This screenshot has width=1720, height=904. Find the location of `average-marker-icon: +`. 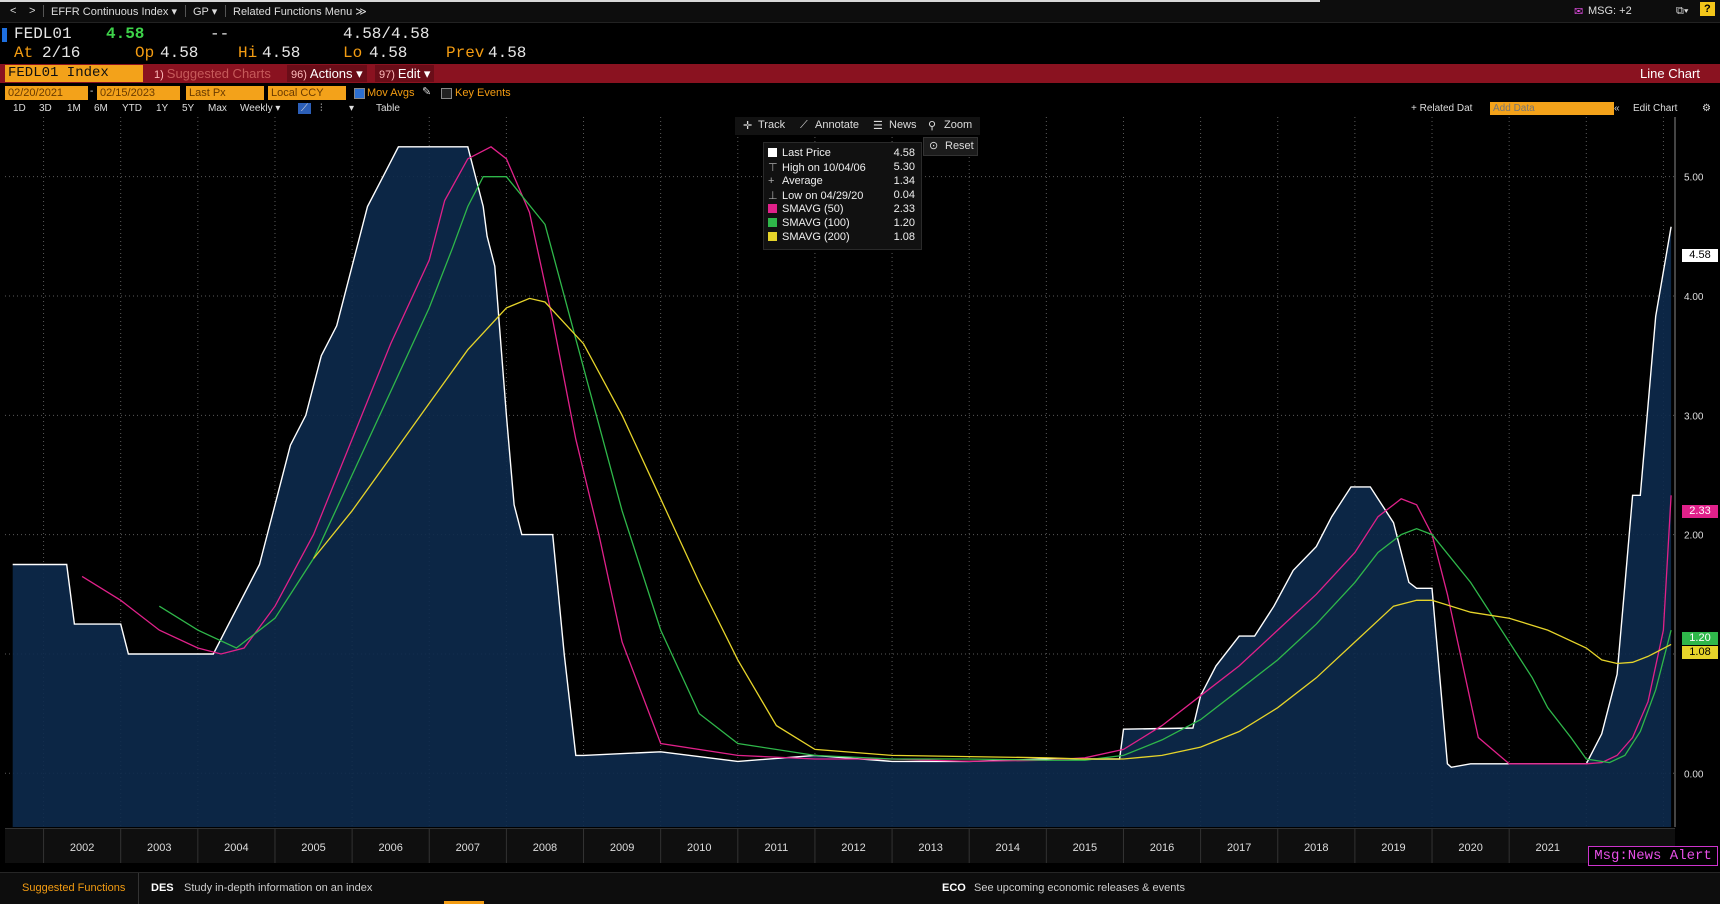

average-marker-icon: + is located at coordinates (771, 181).